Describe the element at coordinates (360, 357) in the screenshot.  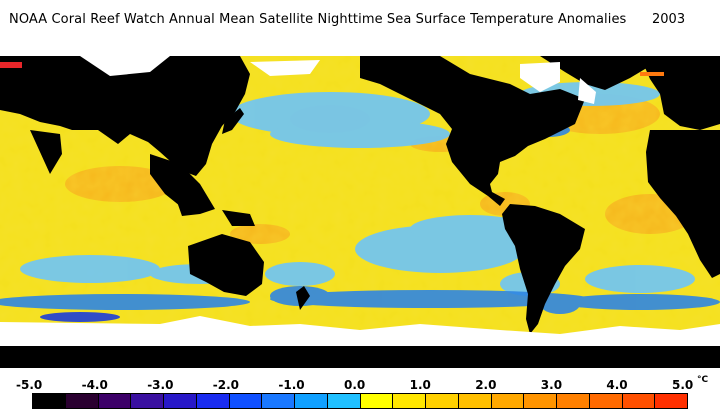
I see `antarctica` at that location.